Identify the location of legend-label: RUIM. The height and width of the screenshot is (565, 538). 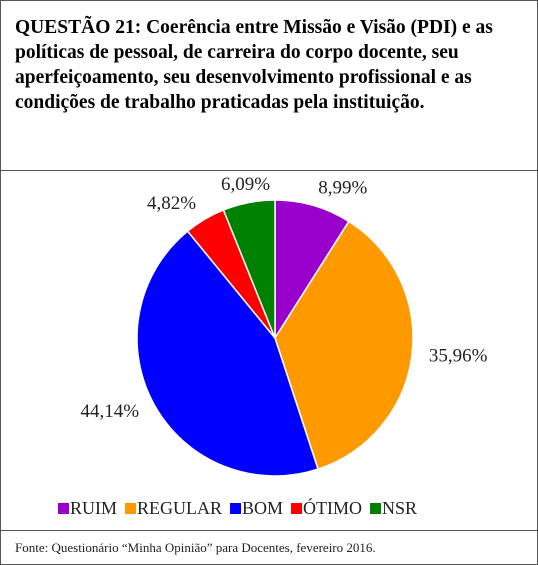
(93, 508).